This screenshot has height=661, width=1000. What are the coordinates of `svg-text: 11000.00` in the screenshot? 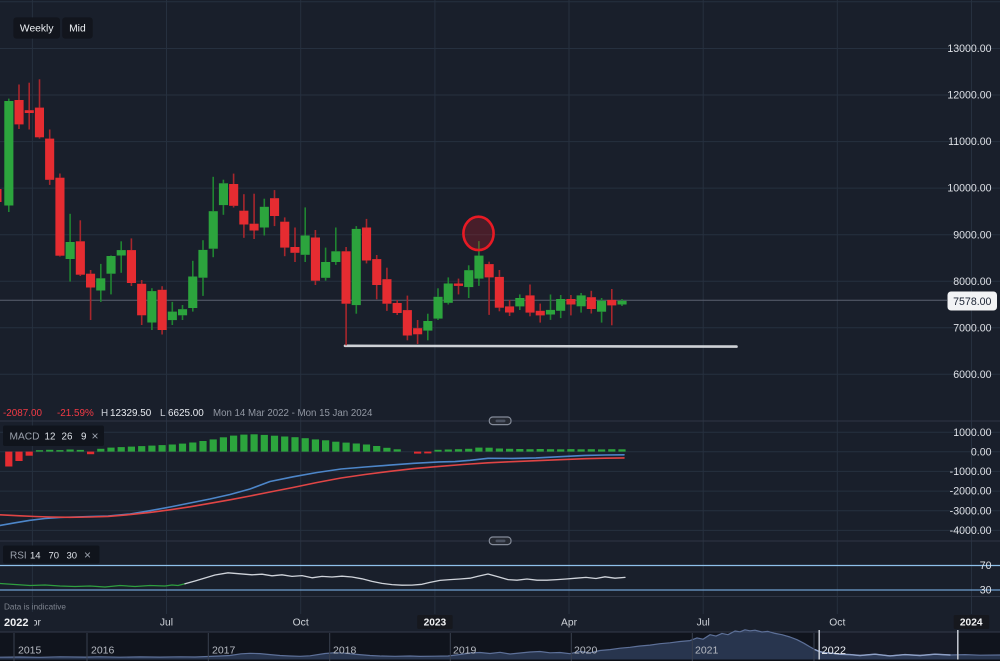 It's located at (970, 142).